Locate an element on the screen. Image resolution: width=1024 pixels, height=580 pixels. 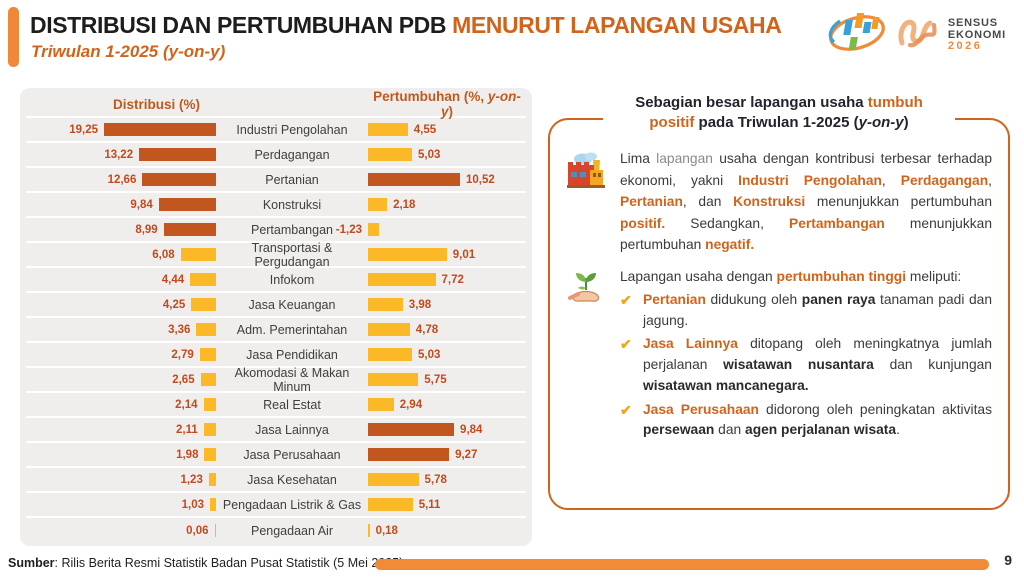
text-segment: Pertambangan is located at coordinates (837, 223).